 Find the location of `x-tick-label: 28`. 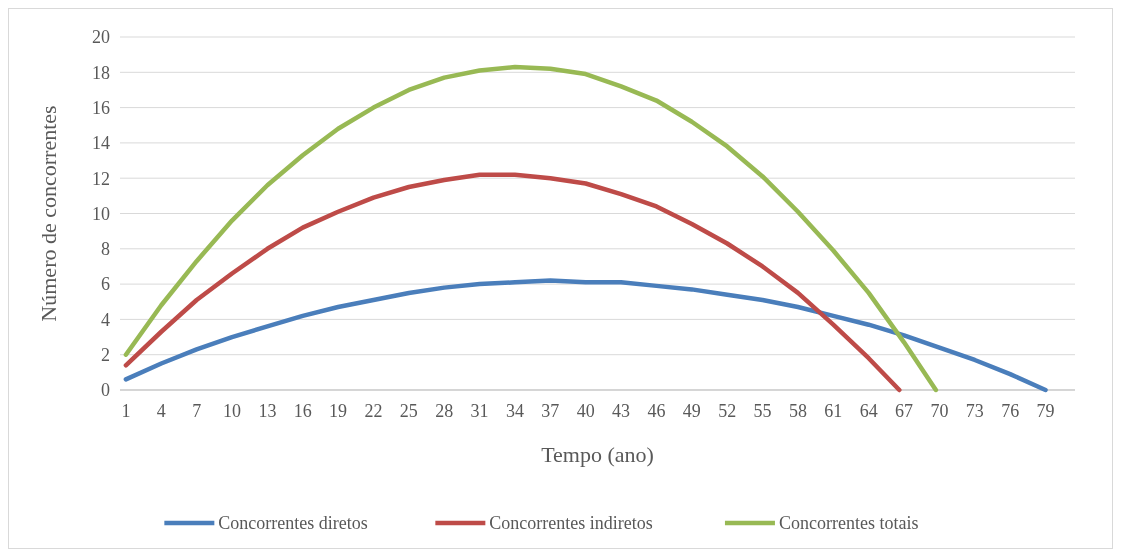

x-tick-label: 28 is located at coordinates (444, 411).